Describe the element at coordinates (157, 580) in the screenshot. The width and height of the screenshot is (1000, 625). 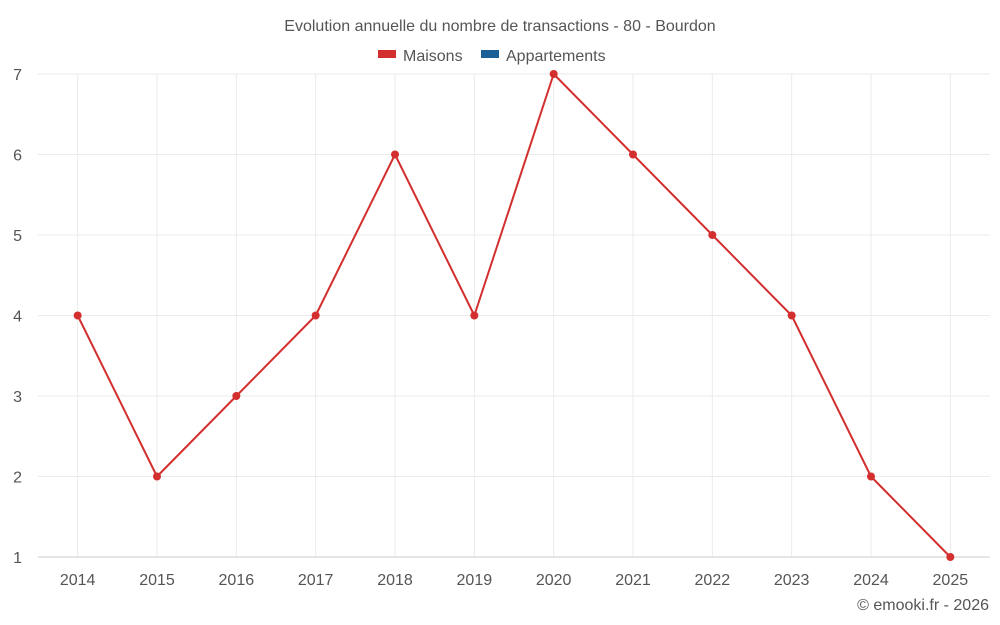
I see `x-tick-label: 2015` at that location.